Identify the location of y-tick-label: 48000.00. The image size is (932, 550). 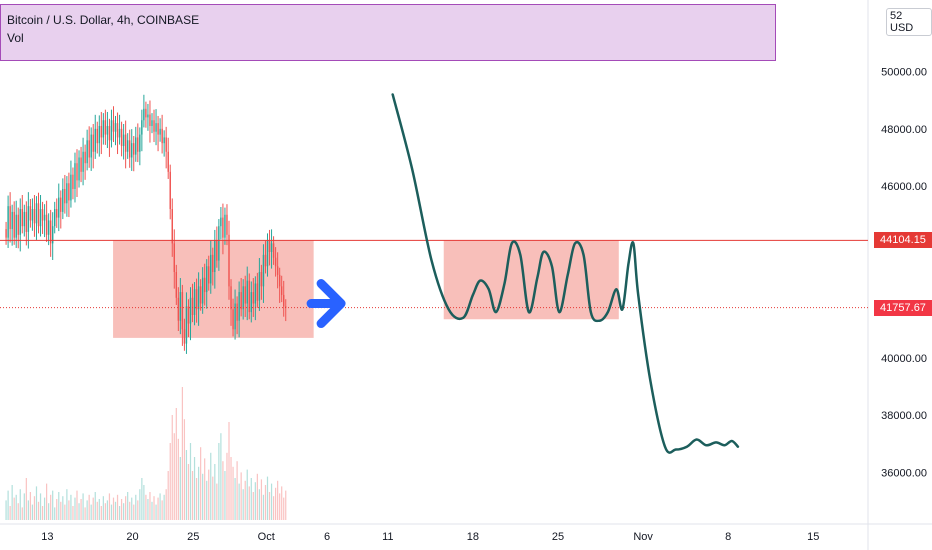
(904, 130).